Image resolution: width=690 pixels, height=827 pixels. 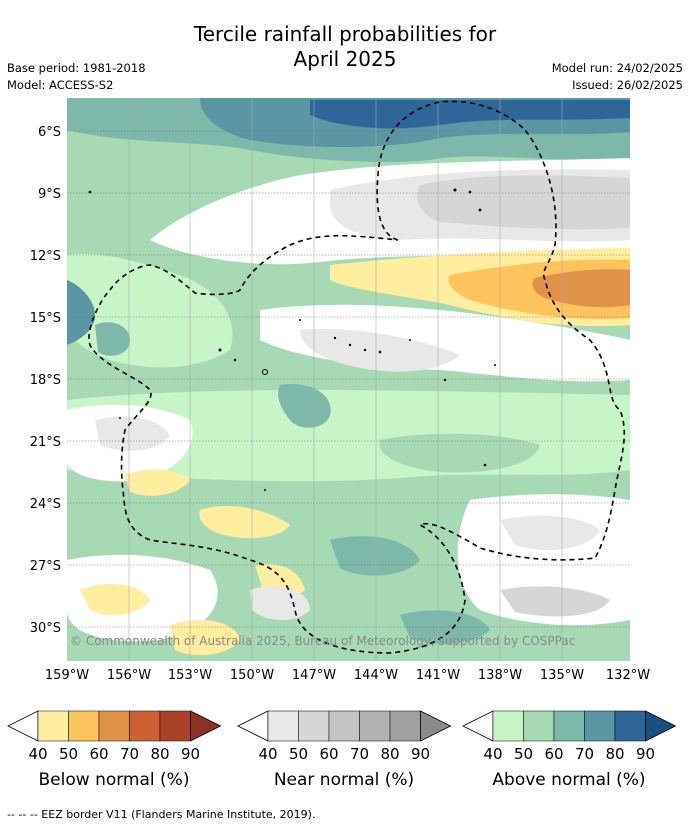 What do you see at coordinates (129, 675) in the screenshot?
I see `lon-label: 156°W` at bounding box center [129, 675].